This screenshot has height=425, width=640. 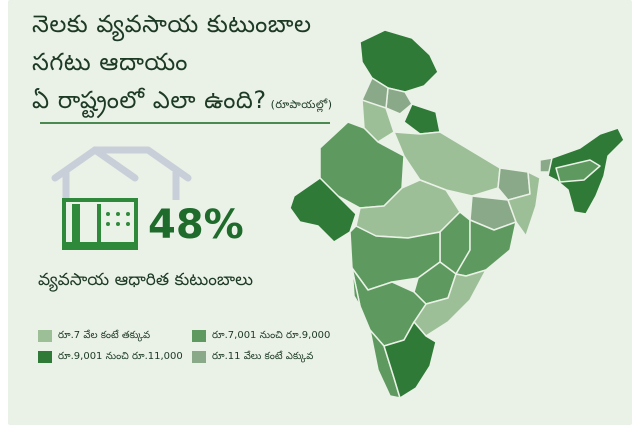 What do you see at coordinates (110, 62) in the screenshot?
I see `title-line-2: సగటు ఆదాయం` at bounding box center [110, 62].